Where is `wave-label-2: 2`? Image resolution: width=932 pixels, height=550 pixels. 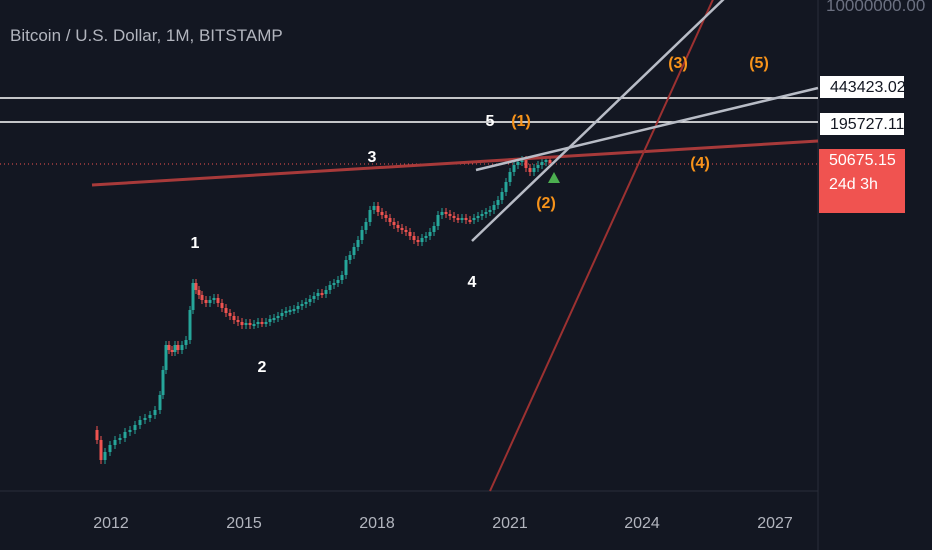 wave-label-2: 2 is located at coordinates (262, 367).